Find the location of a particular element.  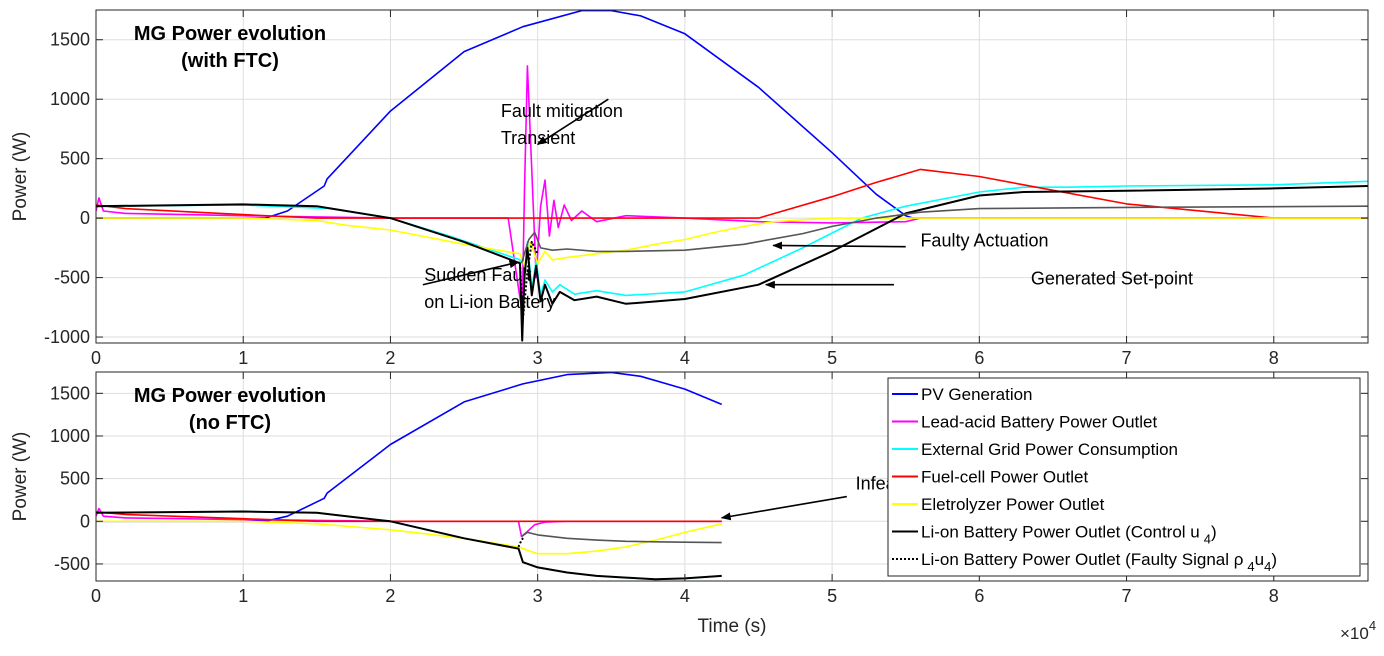

legend-label: PV Generation is located at coordinates (977, 394).